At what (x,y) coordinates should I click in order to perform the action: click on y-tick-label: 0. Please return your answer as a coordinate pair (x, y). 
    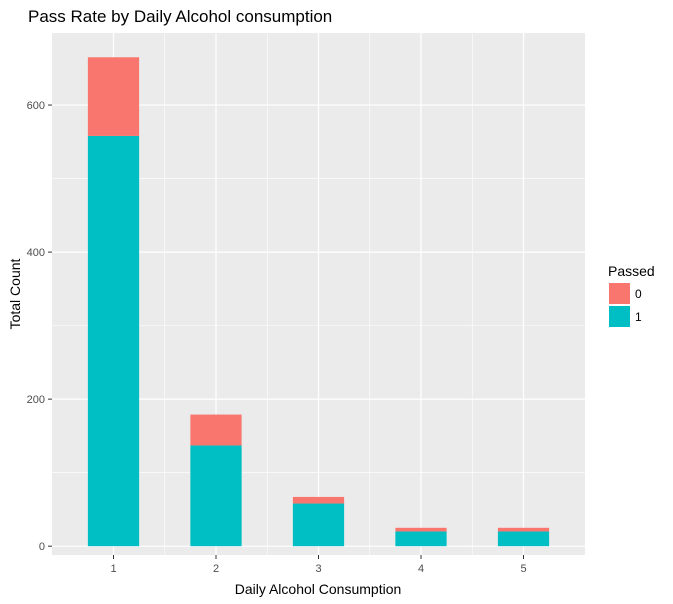
    Looking at the image, I should click on (42, 547).